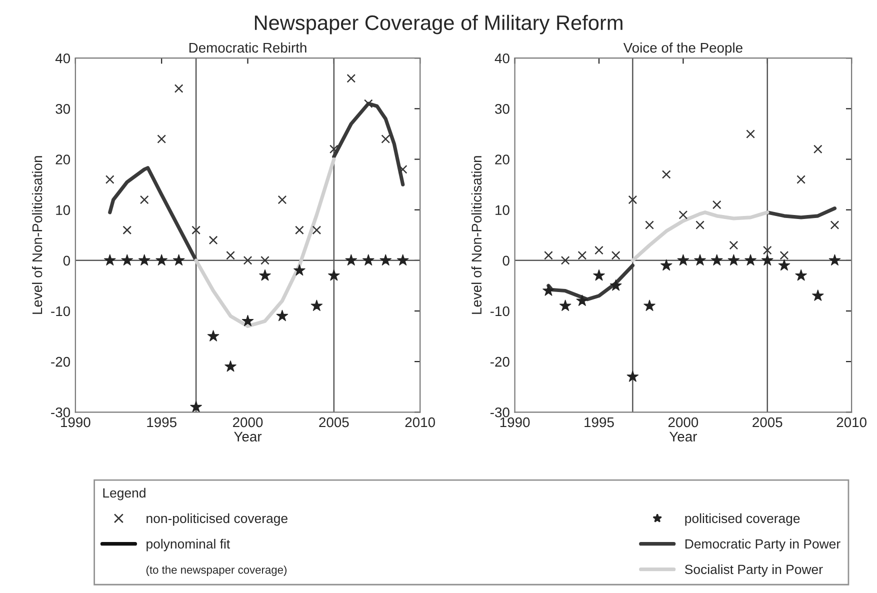 Image resolution: width=877 pixels, height=593 pixels. I want to click on text: (to the newspaper coverage), so click(216, 571).